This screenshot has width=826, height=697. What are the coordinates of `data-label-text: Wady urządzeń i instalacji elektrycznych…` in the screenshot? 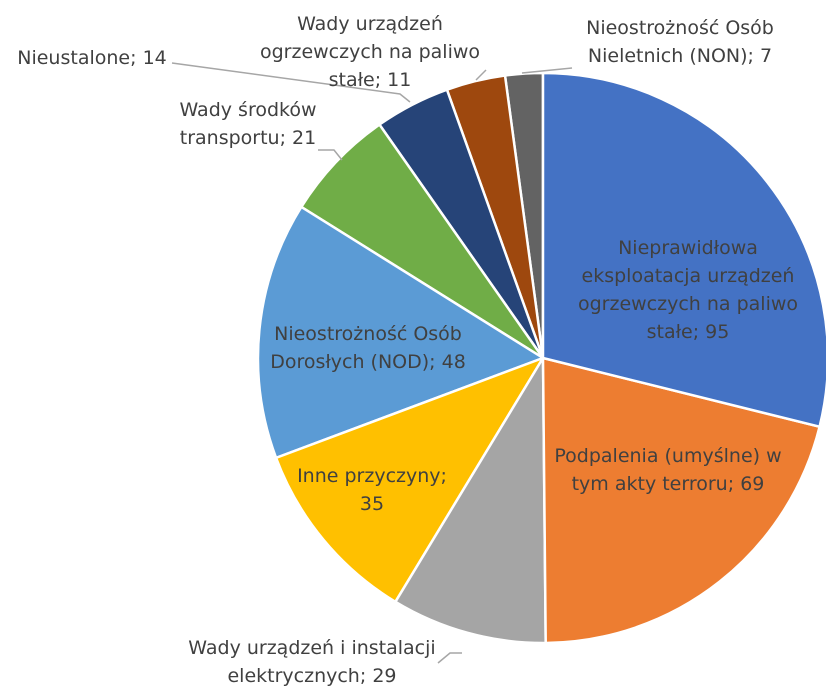 It's located at (312, 662).